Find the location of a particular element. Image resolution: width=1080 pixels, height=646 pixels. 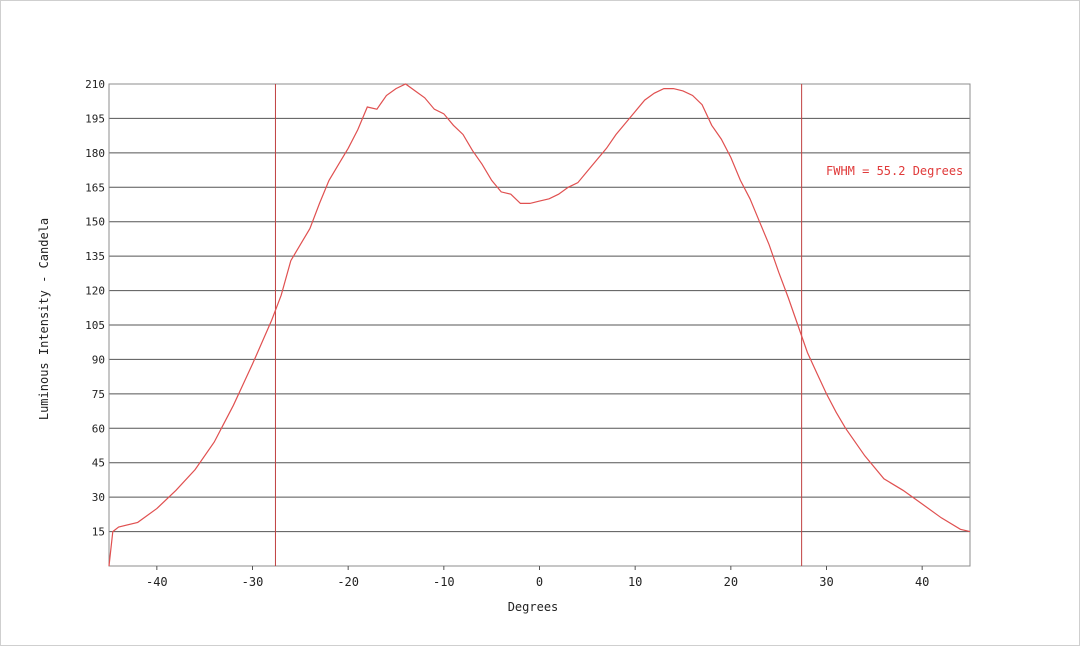

y-tick-label: 180 is located at coordinates (95, 153).